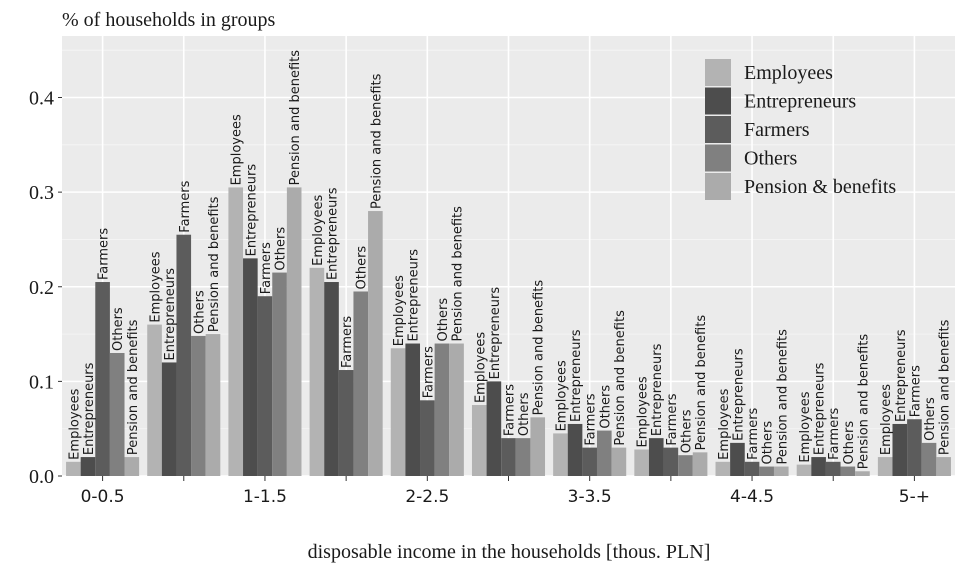  What do you see at coordinates (41, 288) in the screenshot?
I see `y-tick-label: 0.2` at bounding box center [41, 288].